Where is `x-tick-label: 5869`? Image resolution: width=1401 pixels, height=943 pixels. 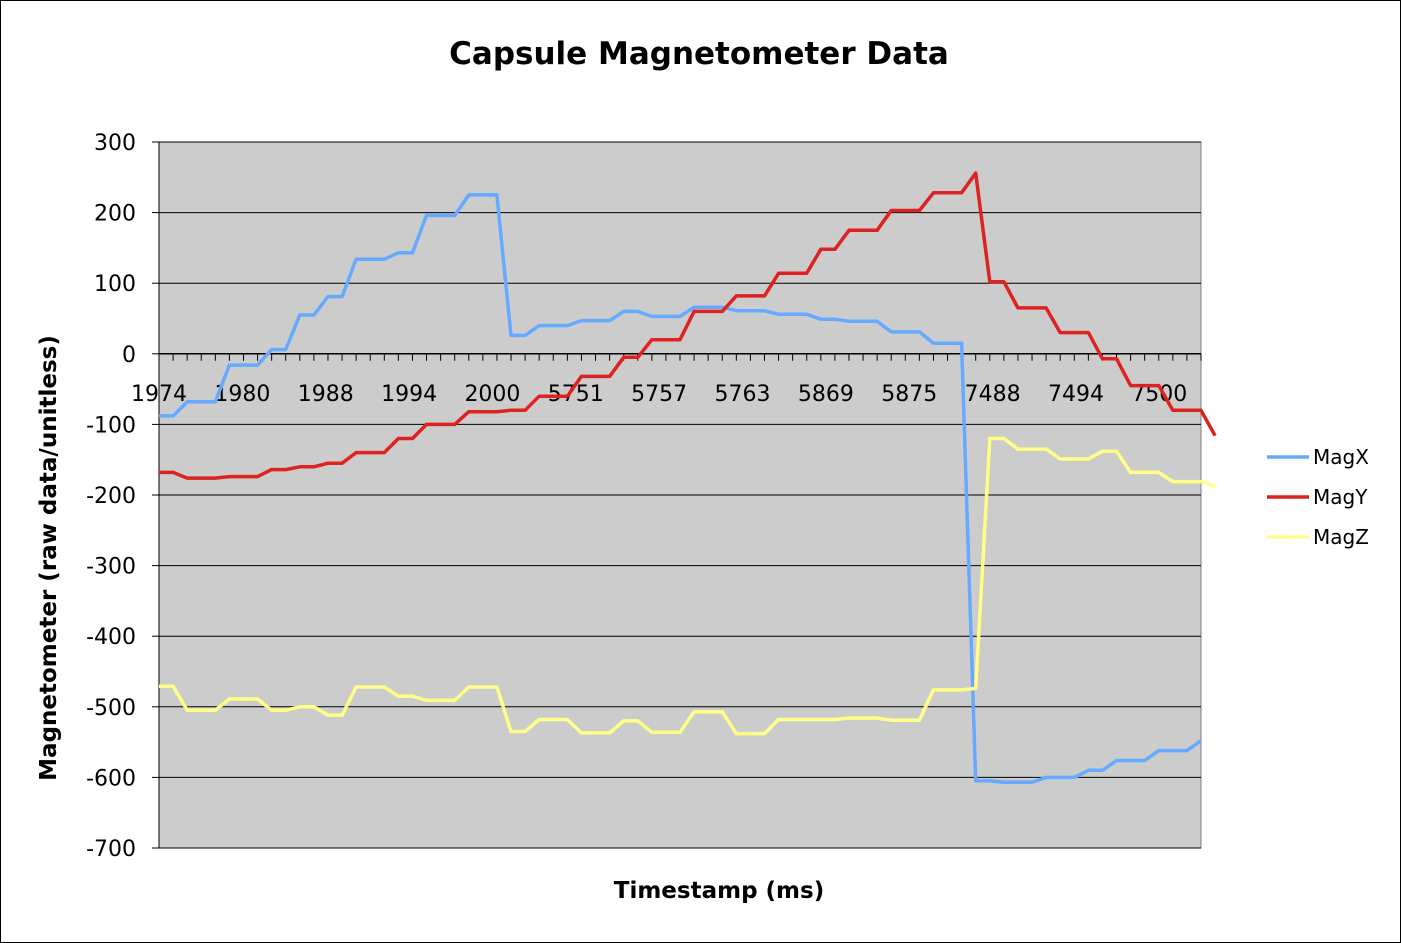
x-tick-label: 5869 is located at coordinates (826, 394).